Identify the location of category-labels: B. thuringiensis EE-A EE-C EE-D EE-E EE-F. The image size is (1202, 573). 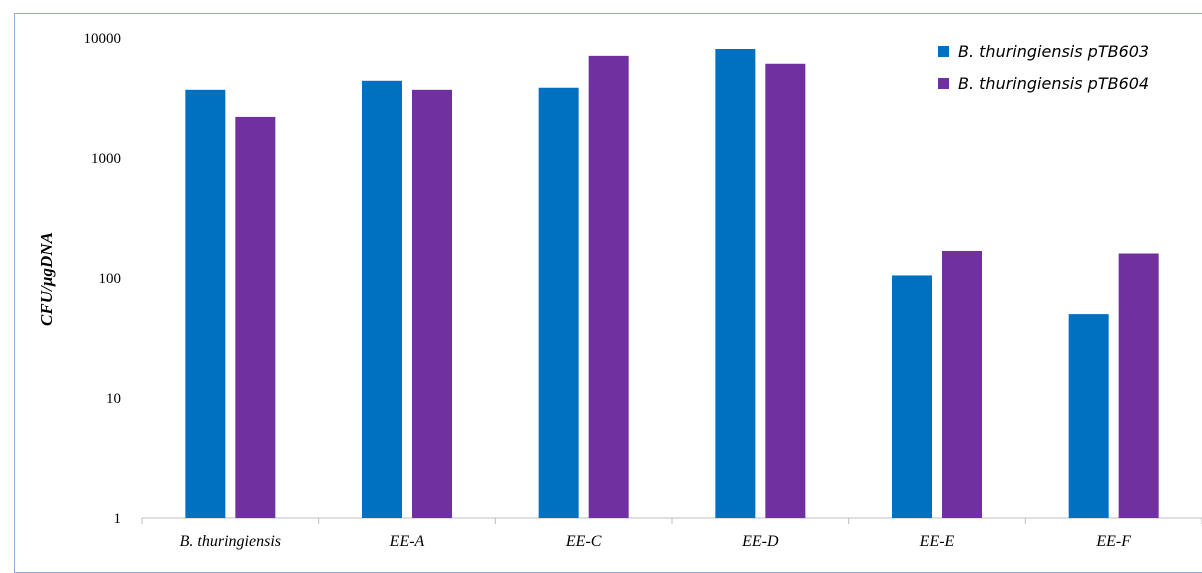
(656, 541).